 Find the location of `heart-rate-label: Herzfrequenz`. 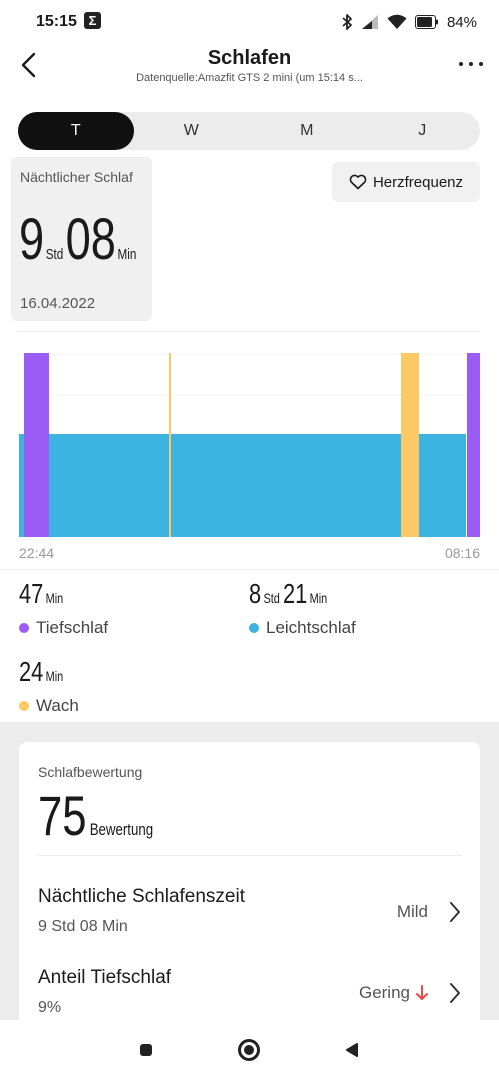

heart-rate-label: Herzfrequenz is located at coordinates (418, 182).